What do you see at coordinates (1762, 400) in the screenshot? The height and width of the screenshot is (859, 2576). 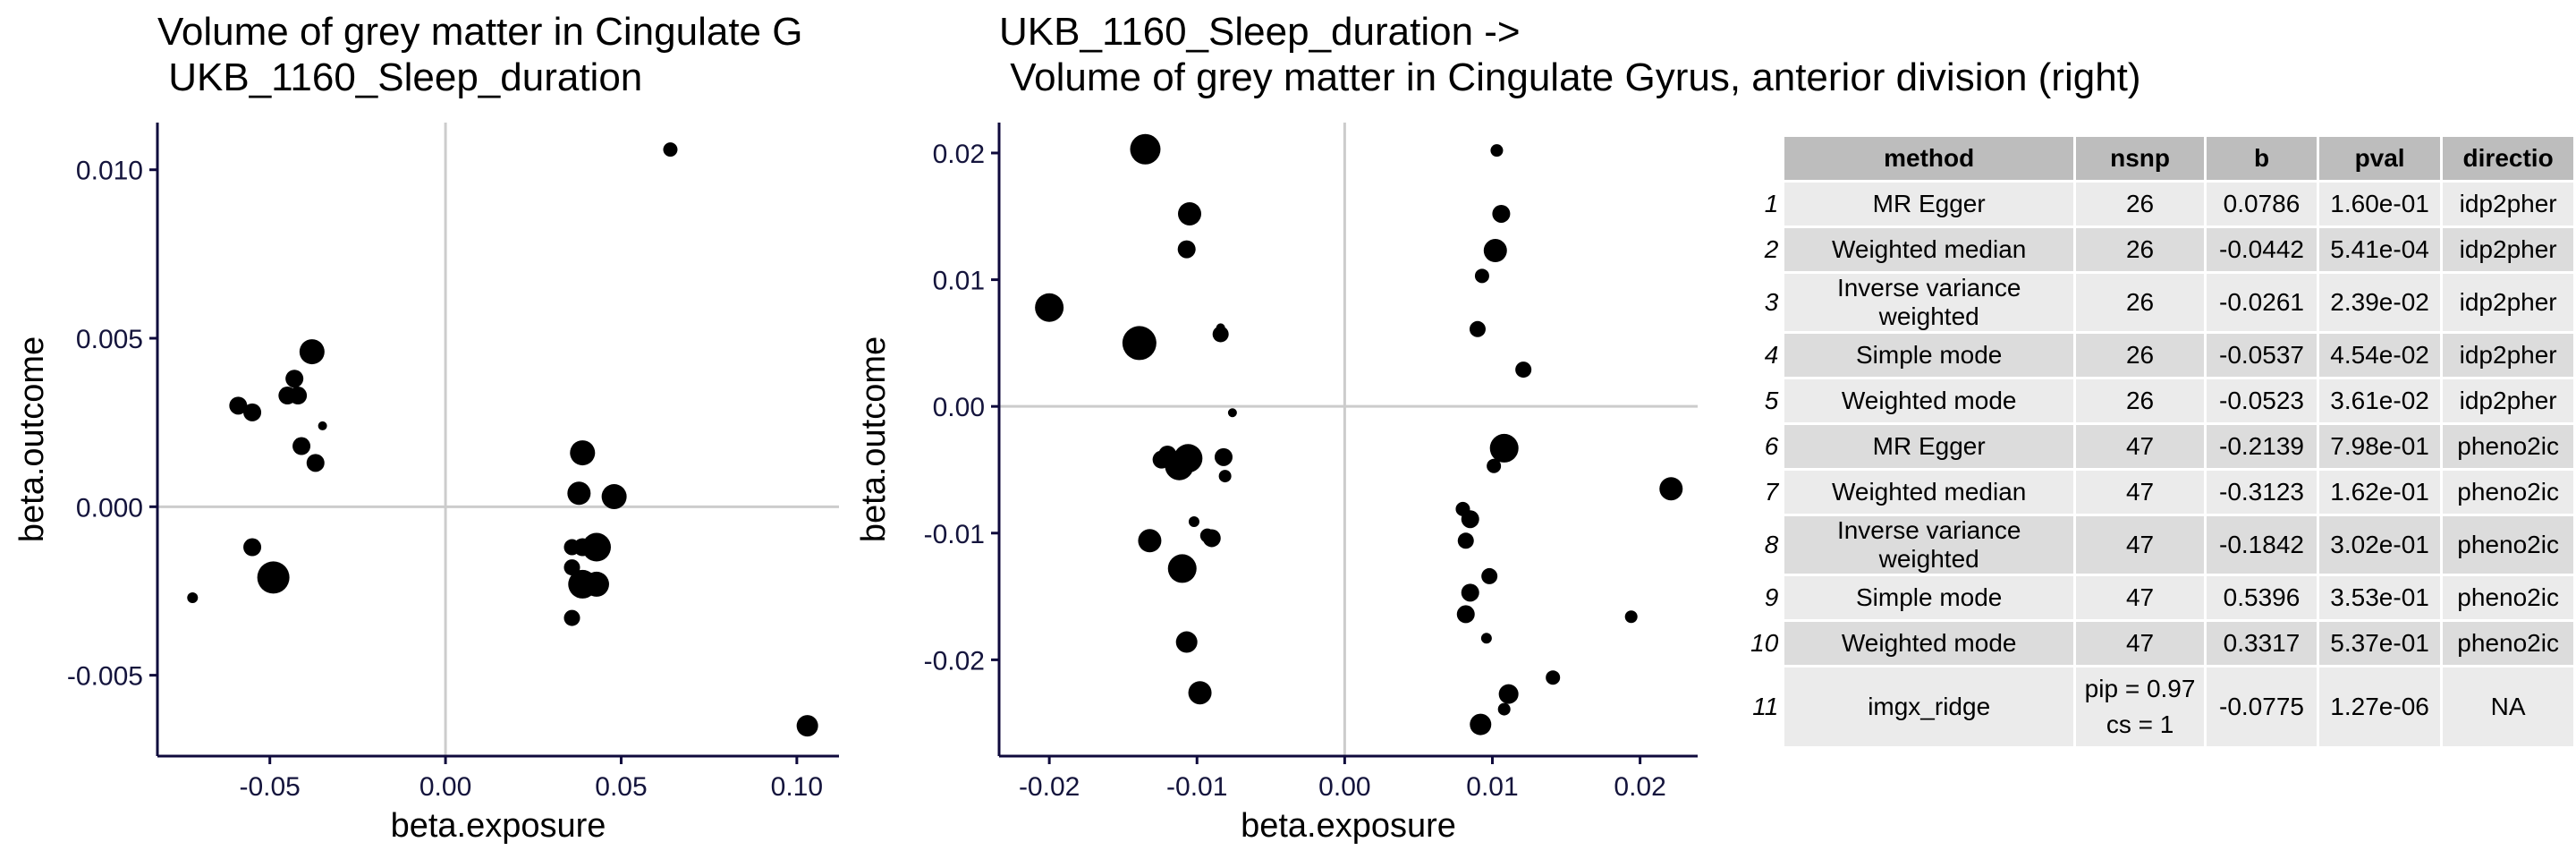 I see `row-number: 5` at bounding box center [1762, 400].